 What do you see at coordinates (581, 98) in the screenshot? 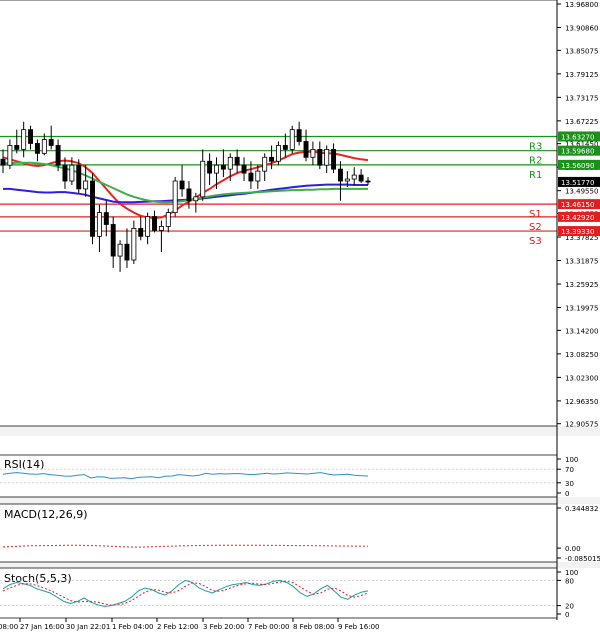
I see `price-tick-label: 13.73175` at bounding box center [581, 98].